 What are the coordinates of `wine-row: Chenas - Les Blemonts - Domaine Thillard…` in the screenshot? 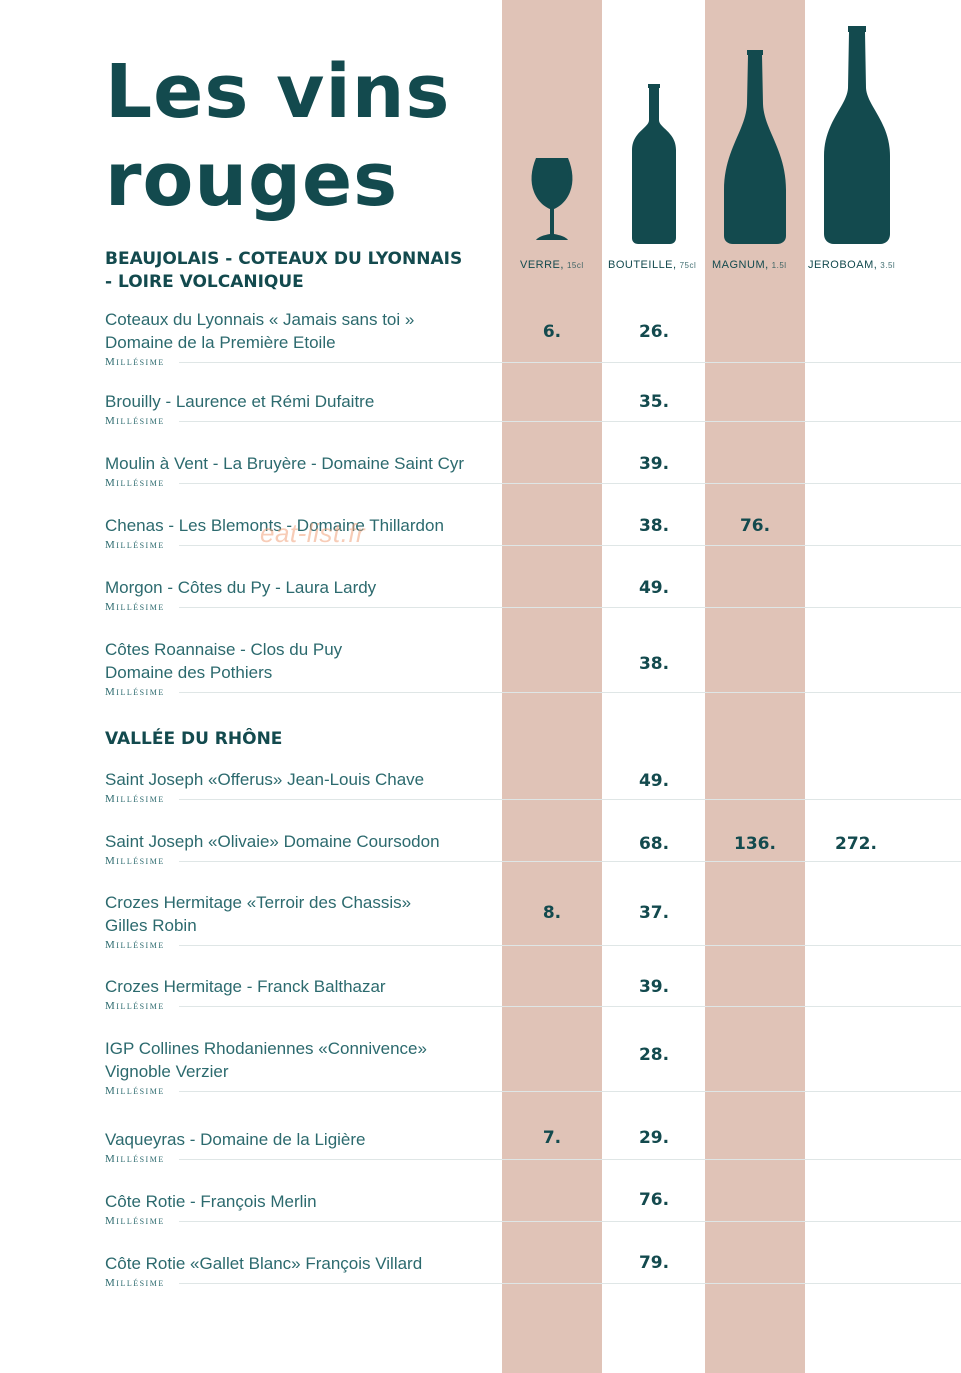 It's located at (533, 533).